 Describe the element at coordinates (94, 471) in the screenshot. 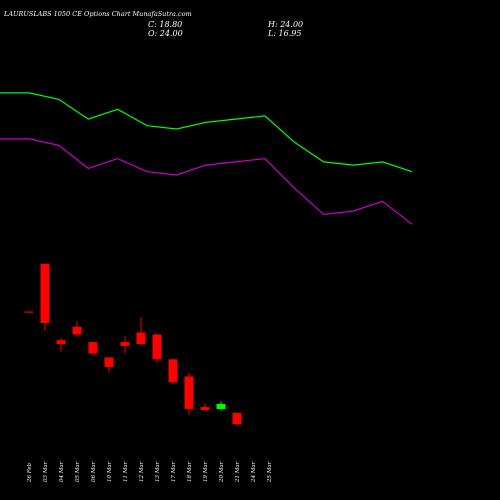

I see `date-tick-label: 06 Mar` at that location.